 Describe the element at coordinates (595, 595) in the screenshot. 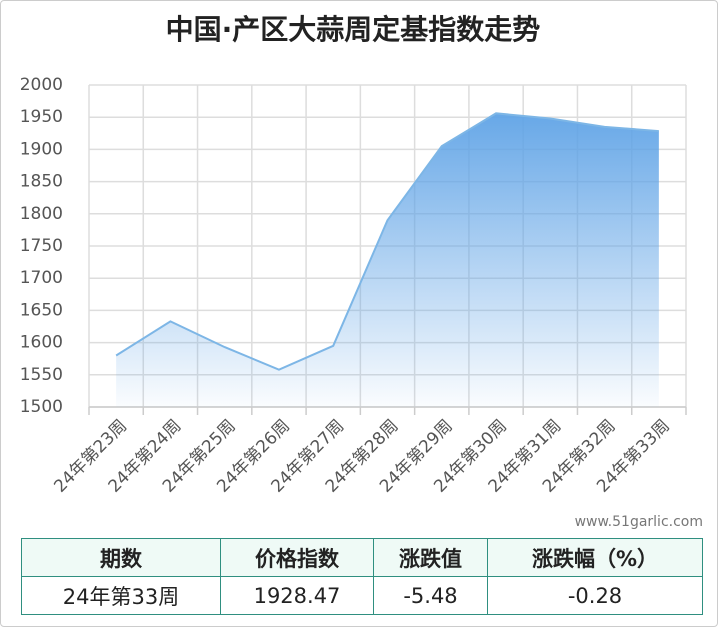

I see `table-cell: -0.28` at that location.